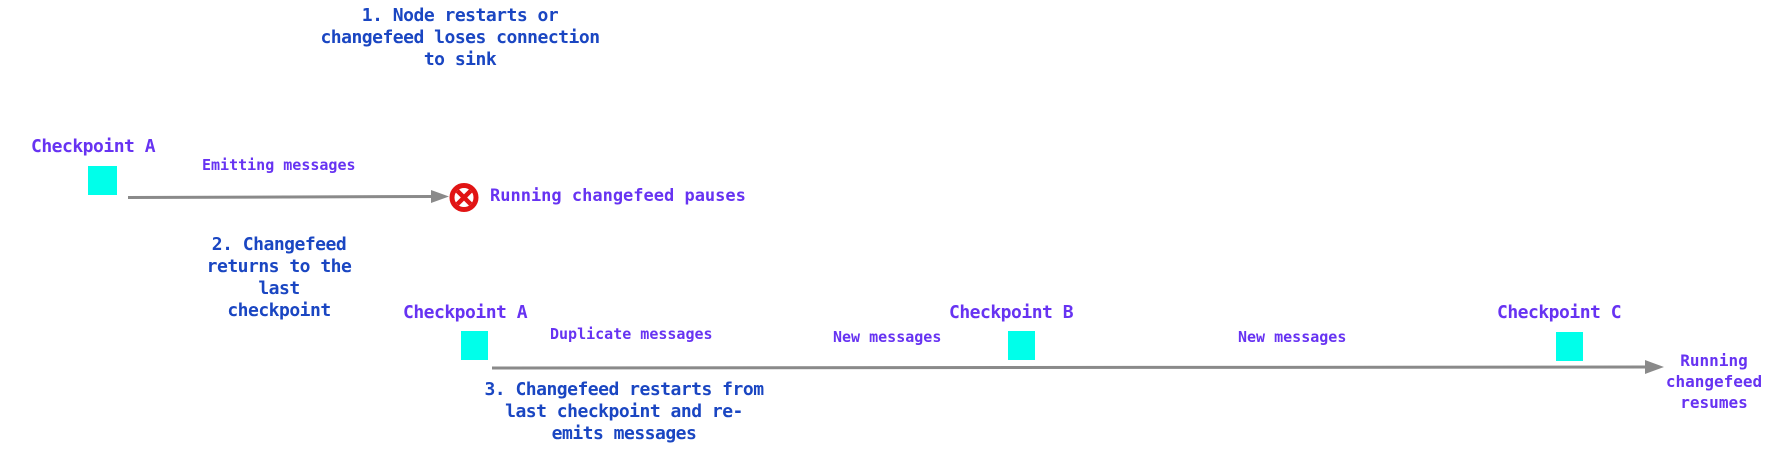 The width and height of the screenshot is (1779, 451). Describe the element at coordinates (1077, 367) in the screenshot. I see `timeline2-arrow` at that location.